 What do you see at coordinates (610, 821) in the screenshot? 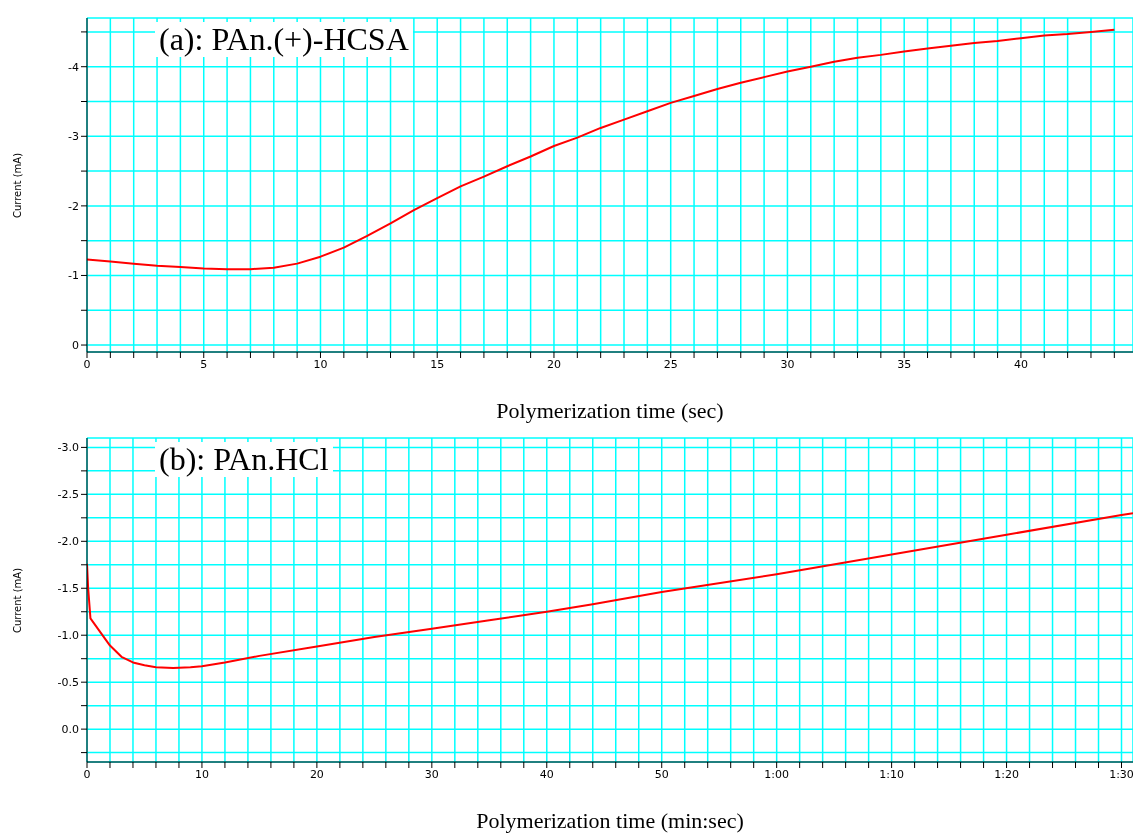
I see `x-axis-title: Polymerization time (min:sec)` at bounding box center [610, 821].